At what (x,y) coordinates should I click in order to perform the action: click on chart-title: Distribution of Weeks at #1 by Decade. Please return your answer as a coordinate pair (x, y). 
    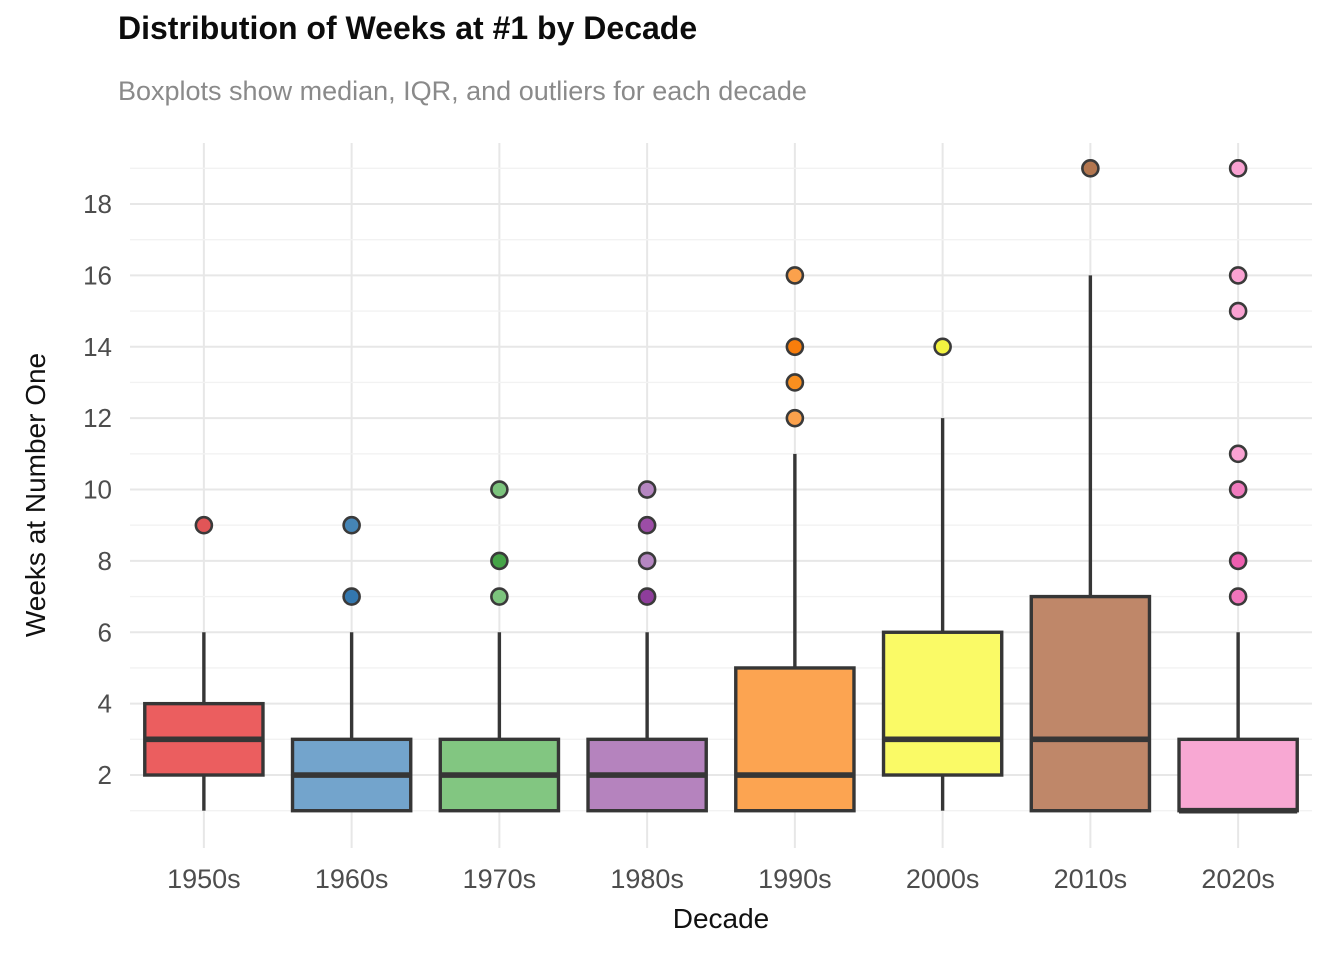
    Looking at the image, I should click on (408, 28).